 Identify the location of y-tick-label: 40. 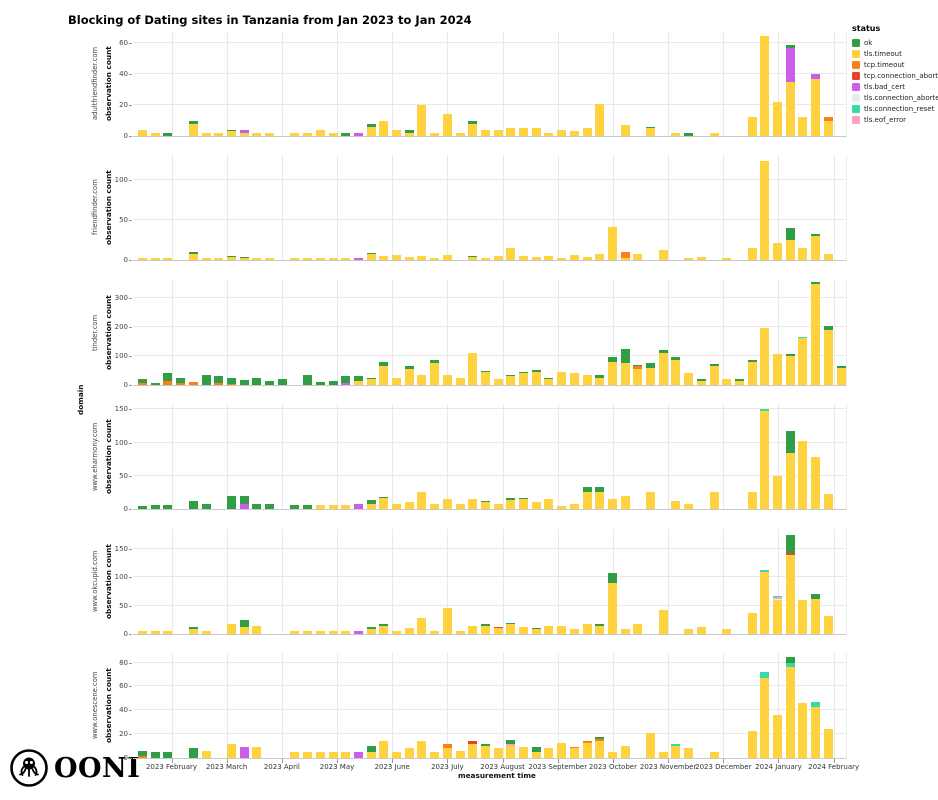
(123, 74).